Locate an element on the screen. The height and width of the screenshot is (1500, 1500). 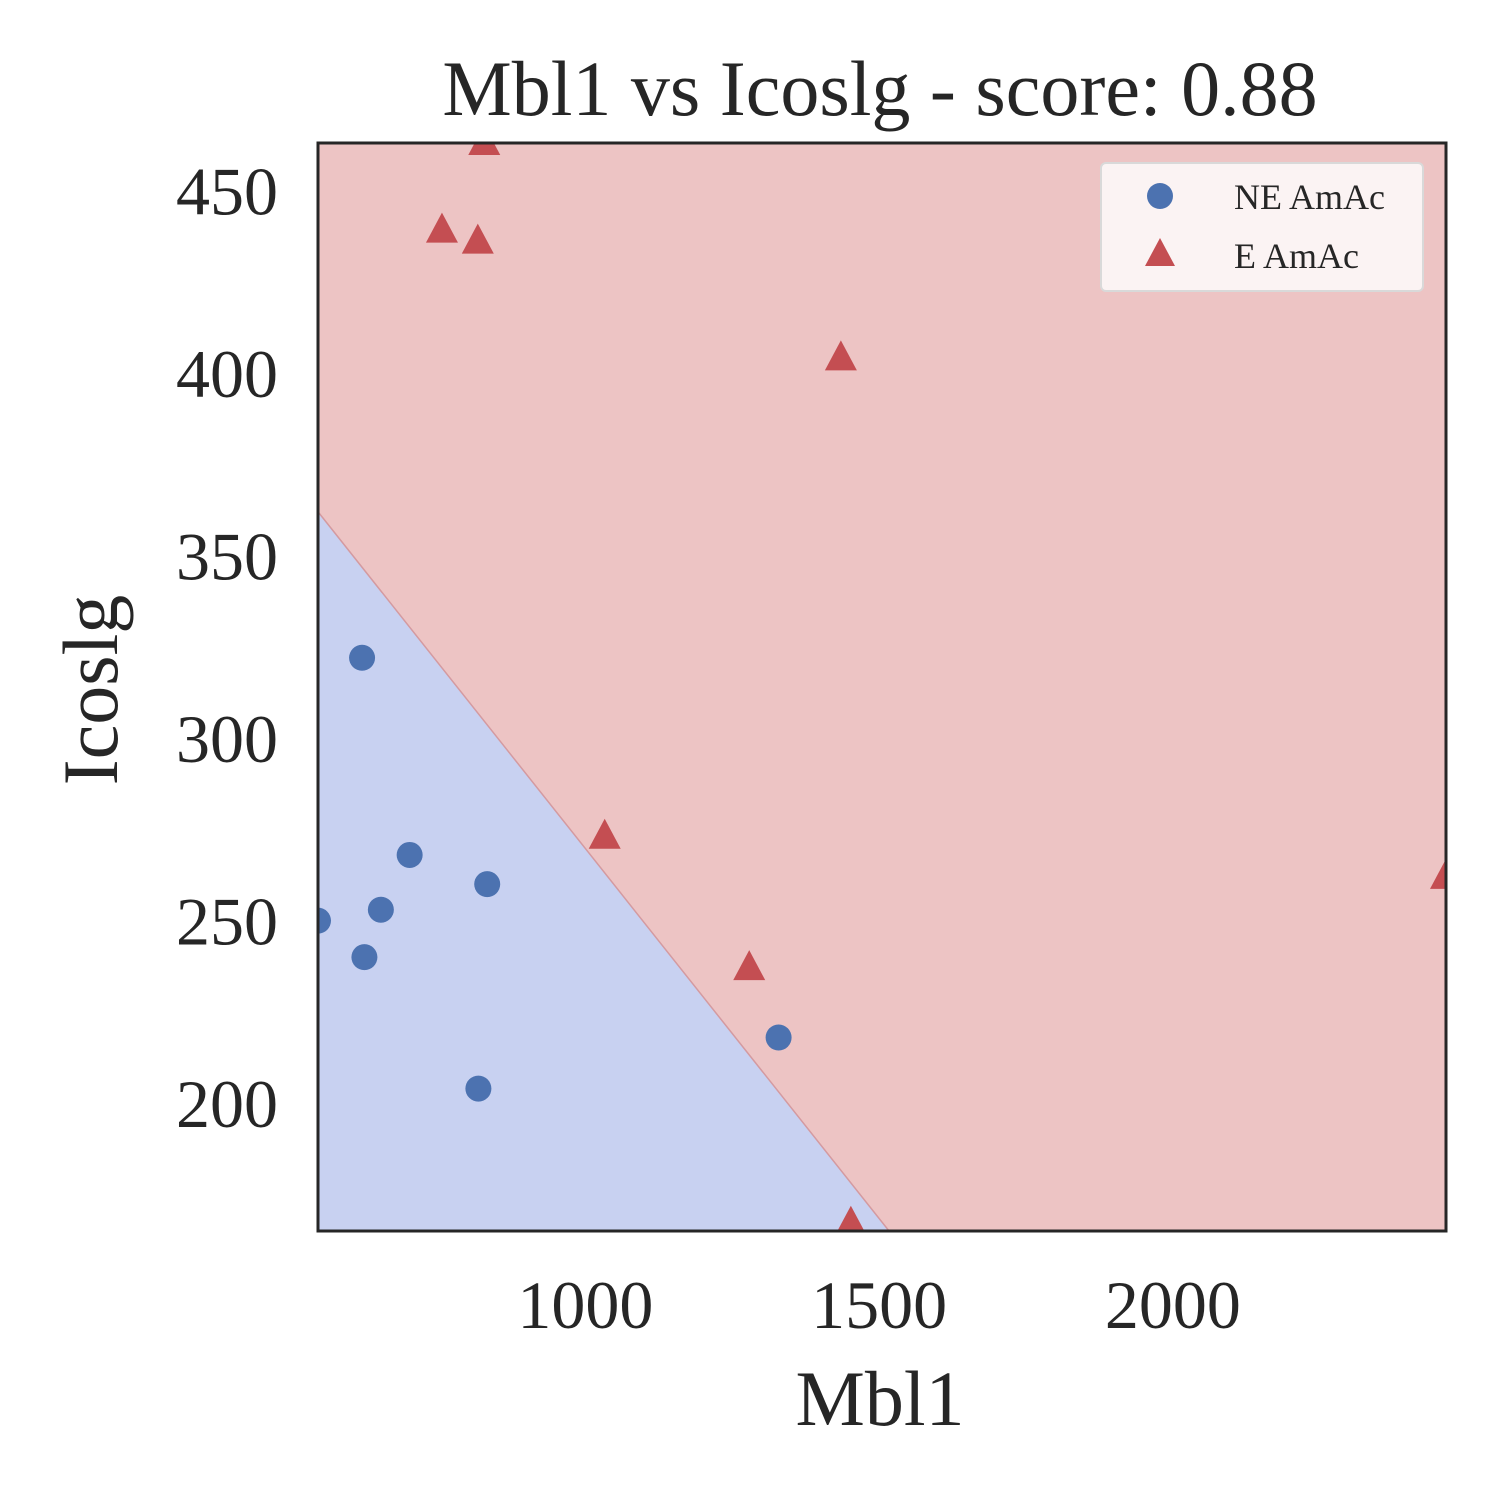
legend-marker-ne-amac is located at coordinates (1160, 196).